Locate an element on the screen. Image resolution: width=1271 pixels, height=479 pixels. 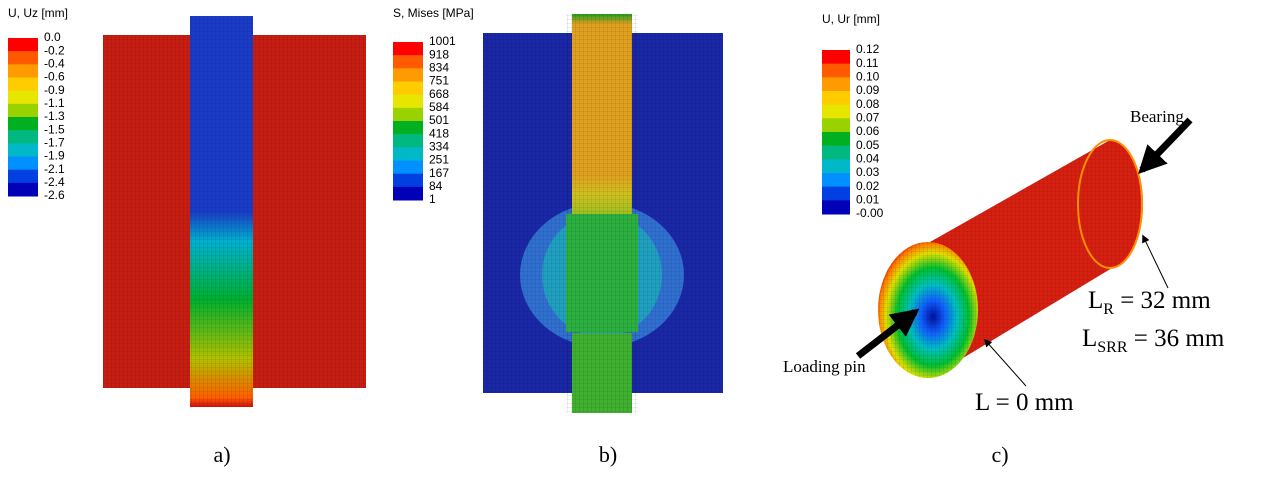
legend-label: 918 is located at coordinates (439, 54).